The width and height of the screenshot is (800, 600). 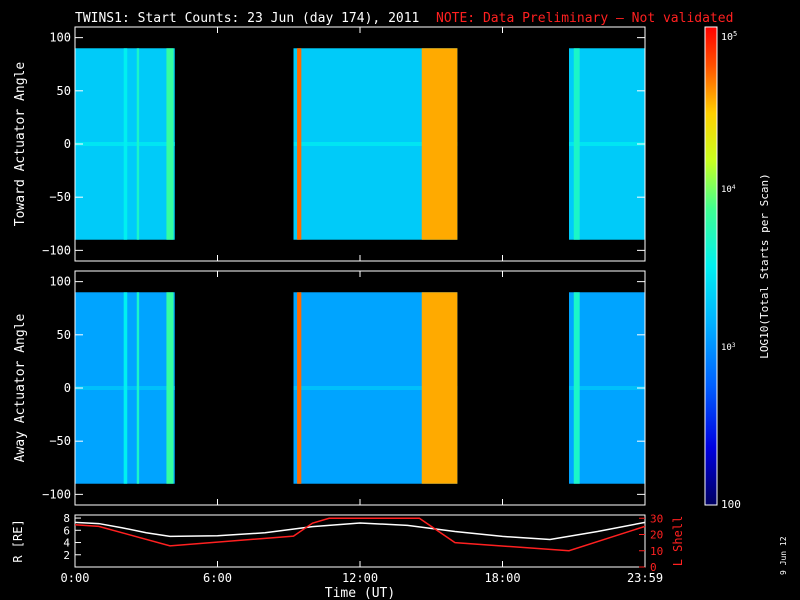 What do you see at coordinates (656, 518) in the screenshot?
I see `l-shell-tick-label-0: 30` at bounding box center [656, 518].